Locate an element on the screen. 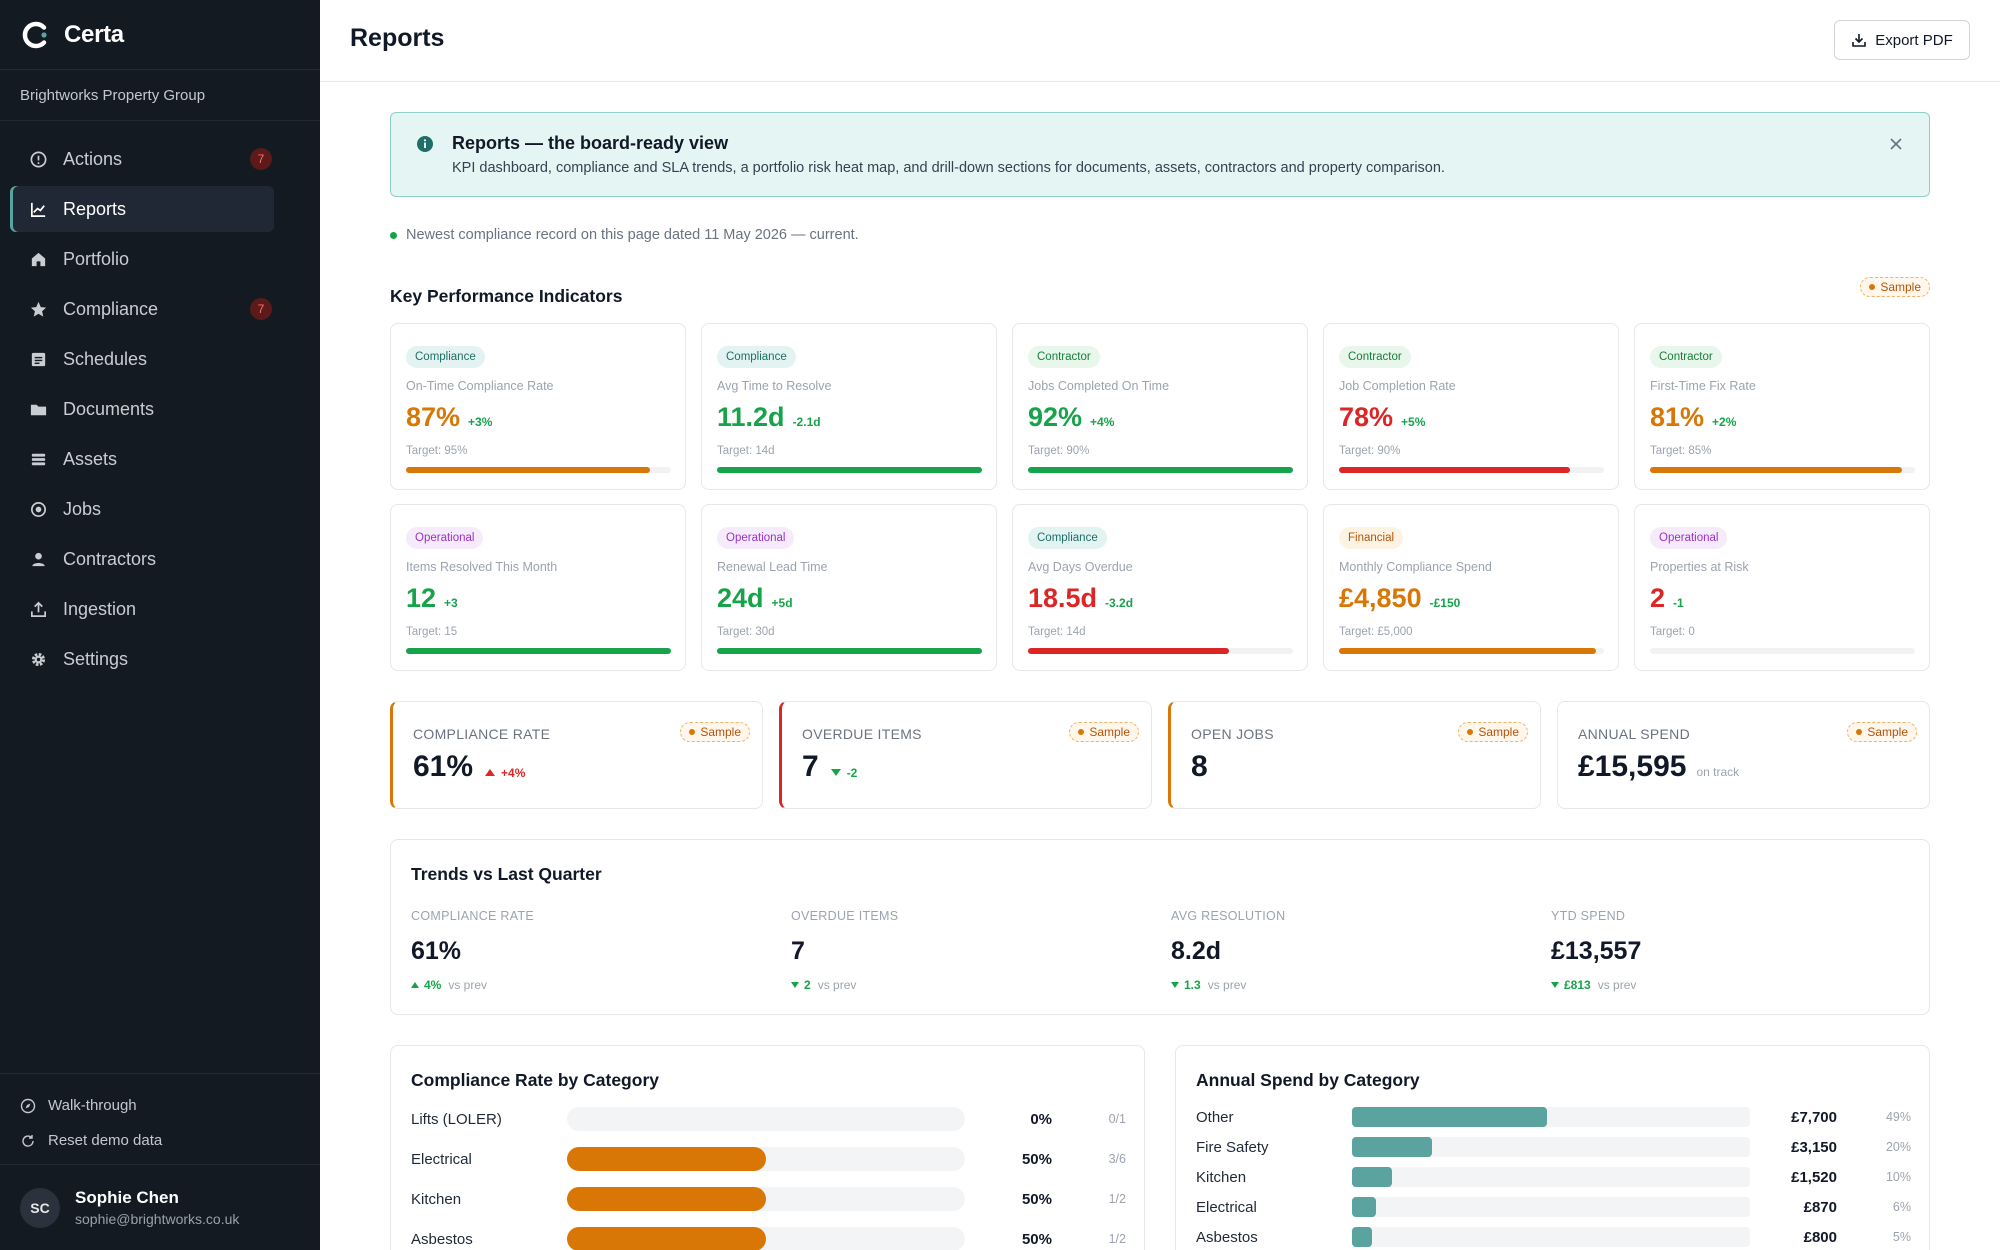  page-title: Reports is located at coordinates (397, 38).